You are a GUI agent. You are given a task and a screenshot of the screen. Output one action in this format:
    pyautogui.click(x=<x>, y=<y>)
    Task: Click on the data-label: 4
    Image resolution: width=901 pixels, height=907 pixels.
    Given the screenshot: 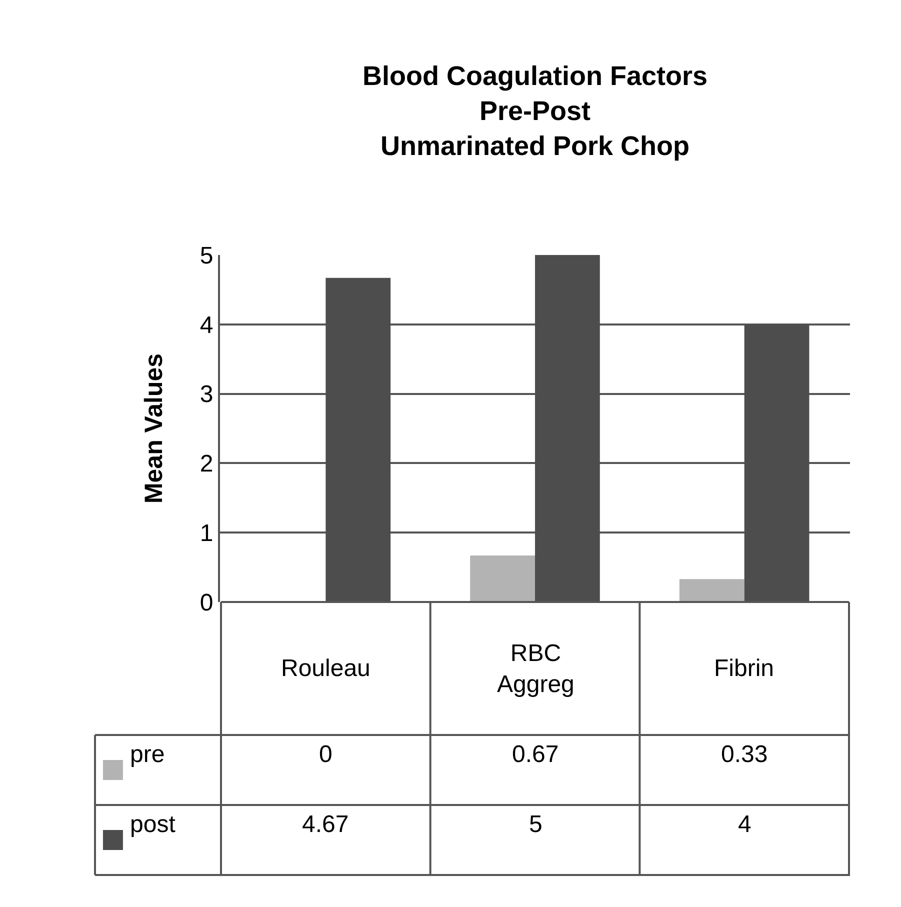 What is the action you would take?
    pyautogui.click(x=745, y=824)
    